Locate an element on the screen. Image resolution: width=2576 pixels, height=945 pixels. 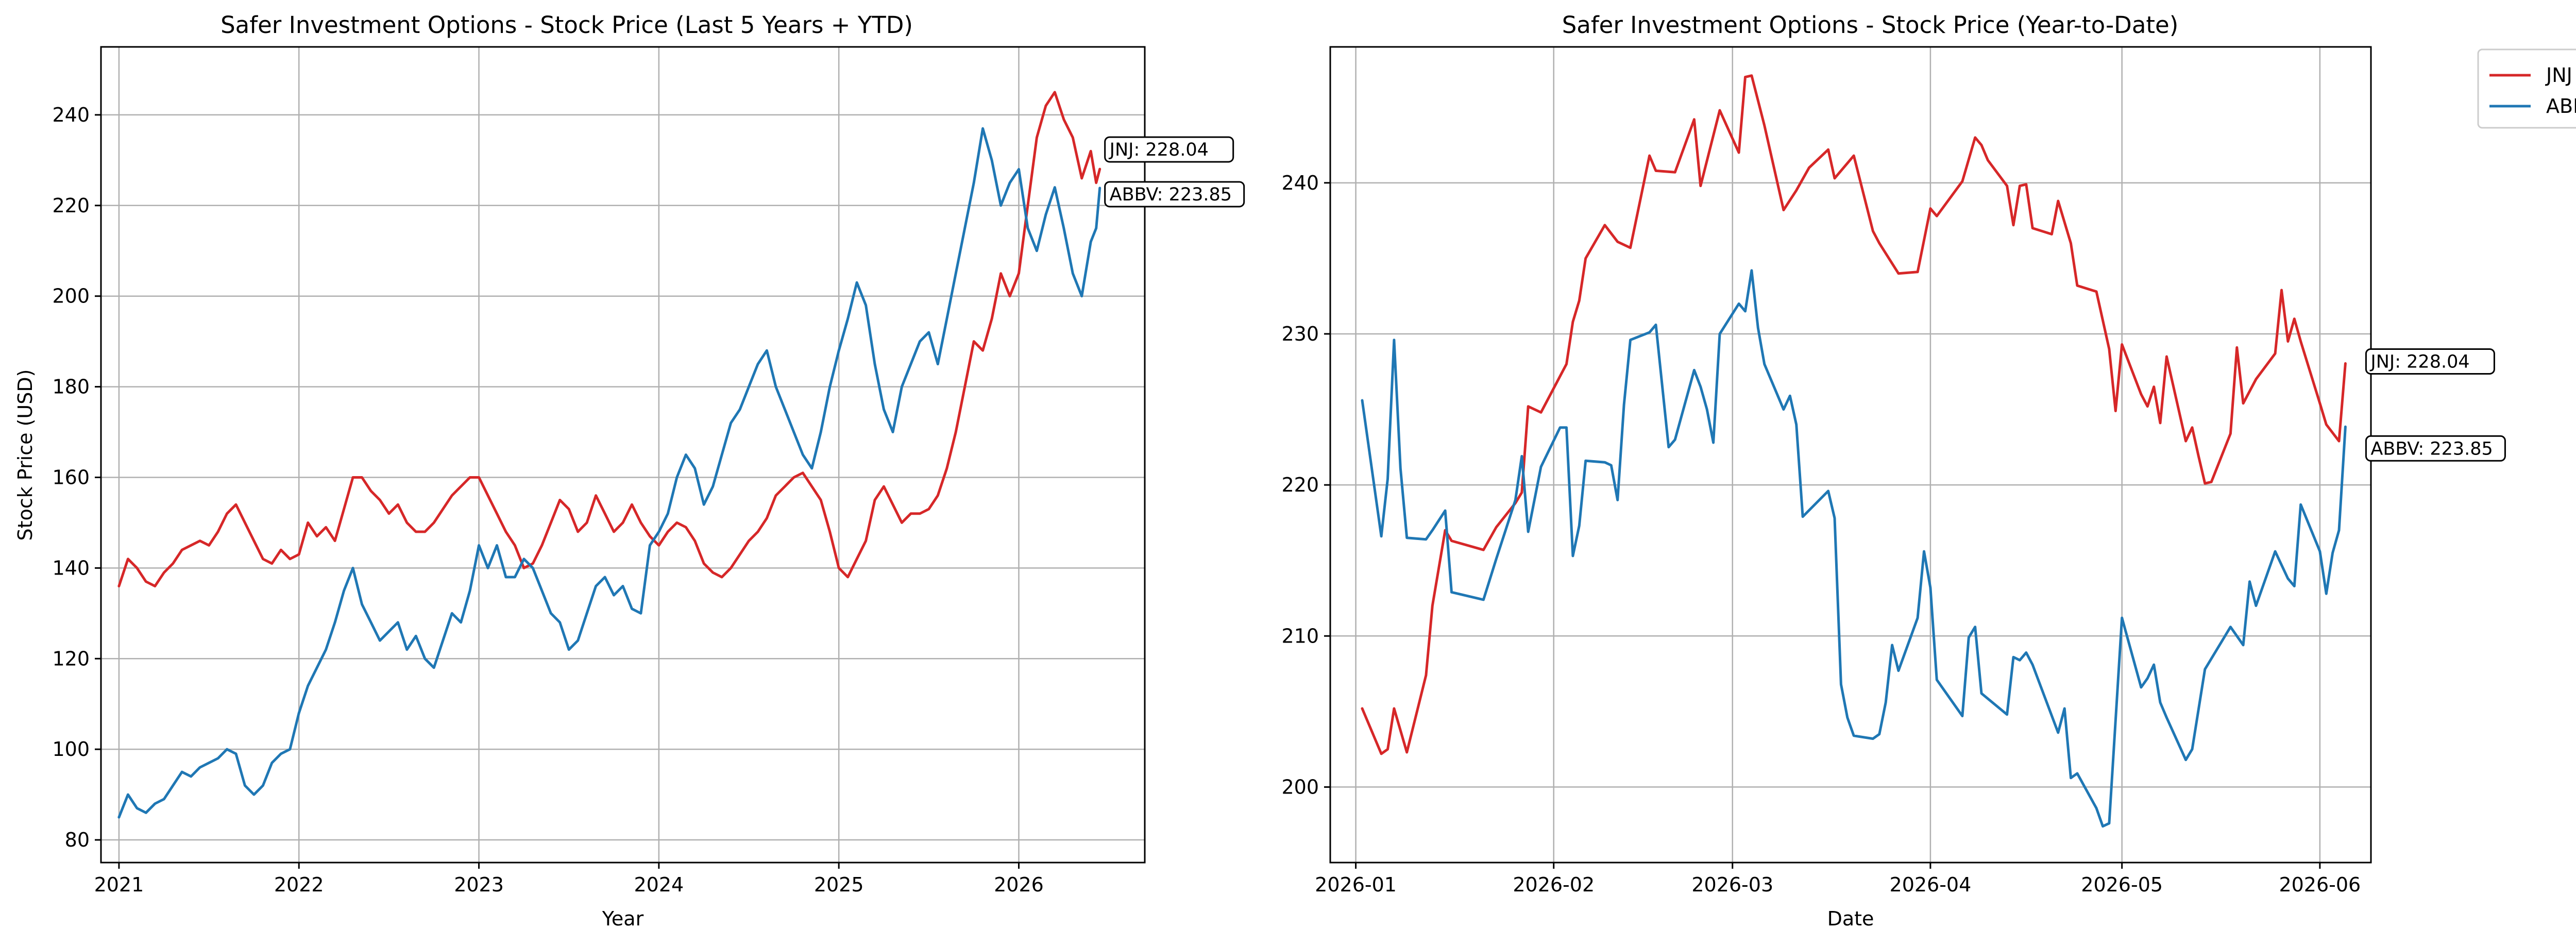
x-axis-label: Date is located at coordinates (1850, 918).